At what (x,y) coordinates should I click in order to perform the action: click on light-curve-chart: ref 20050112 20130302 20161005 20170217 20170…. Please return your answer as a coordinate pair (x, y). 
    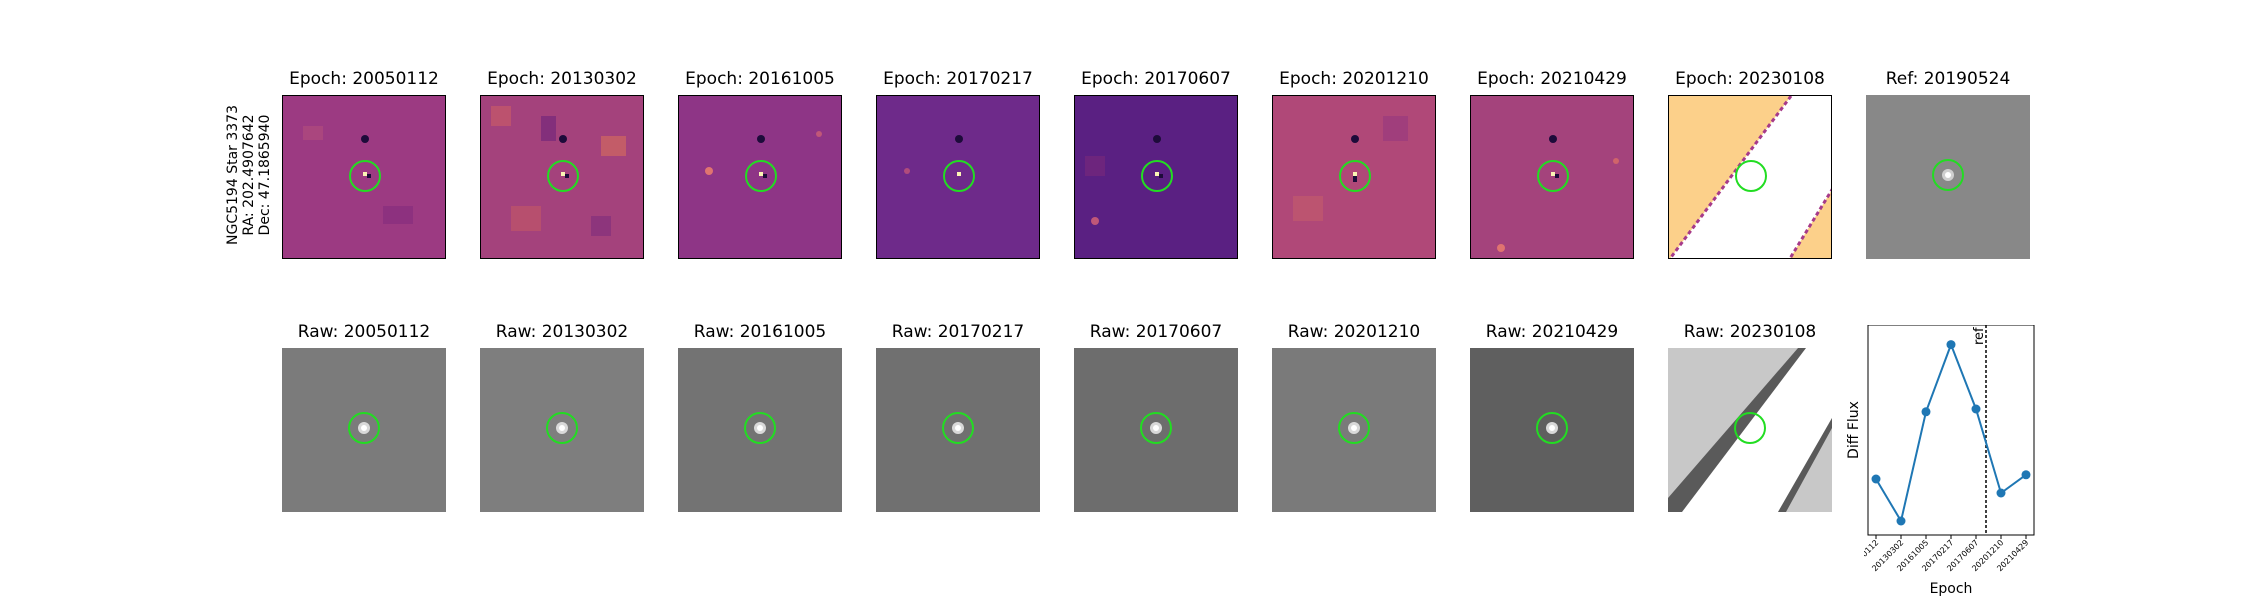
    Looking at the image, I should click on (1949, 464).